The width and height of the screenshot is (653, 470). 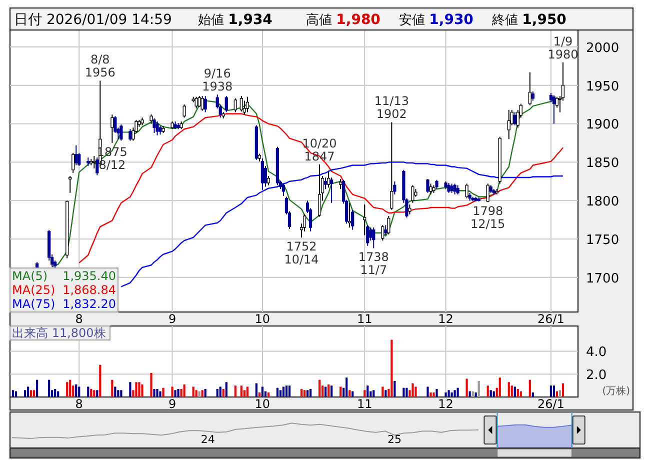 I want to click on text: 終値 1,950, so click(x=529, y=20).